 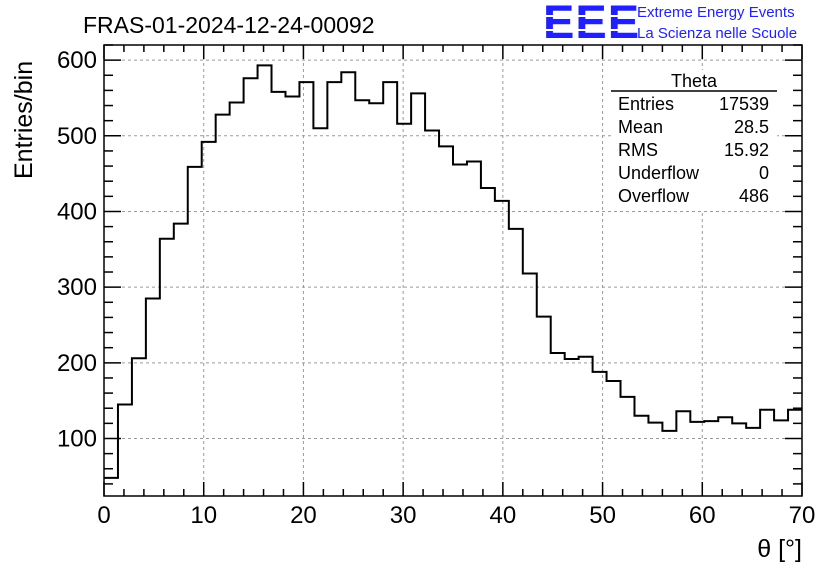 What do you see at coordinates (744, 104) in the screenshot?
I see `stats-row-value: 17539` at bounding box center [744, 104].